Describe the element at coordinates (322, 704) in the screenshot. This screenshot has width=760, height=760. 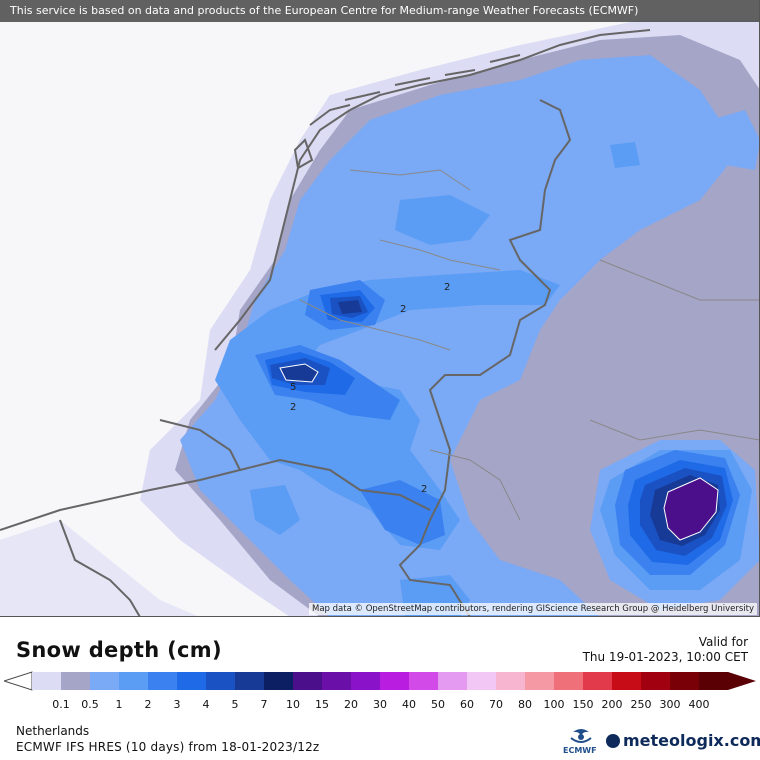
I see `scale-tick-label: 15` at that location.